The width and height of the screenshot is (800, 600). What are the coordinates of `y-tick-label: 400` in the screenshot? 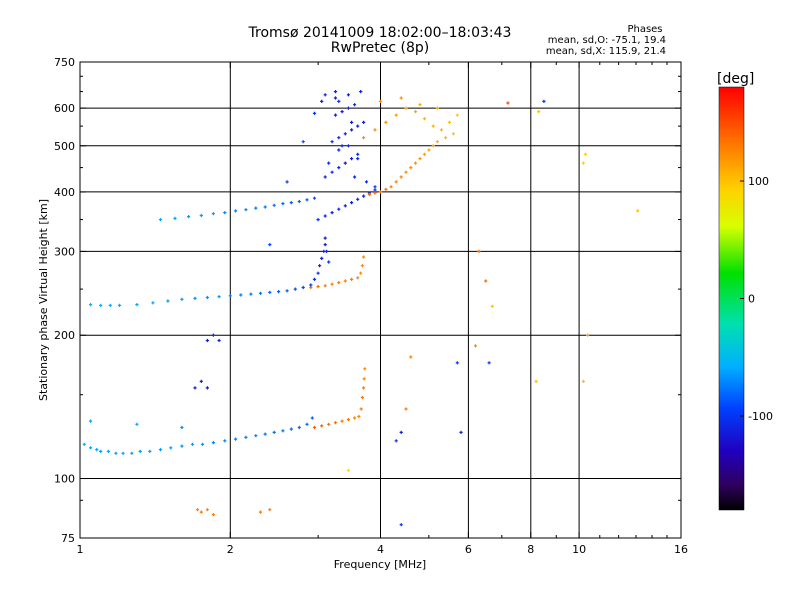 It's located at (64, 192).